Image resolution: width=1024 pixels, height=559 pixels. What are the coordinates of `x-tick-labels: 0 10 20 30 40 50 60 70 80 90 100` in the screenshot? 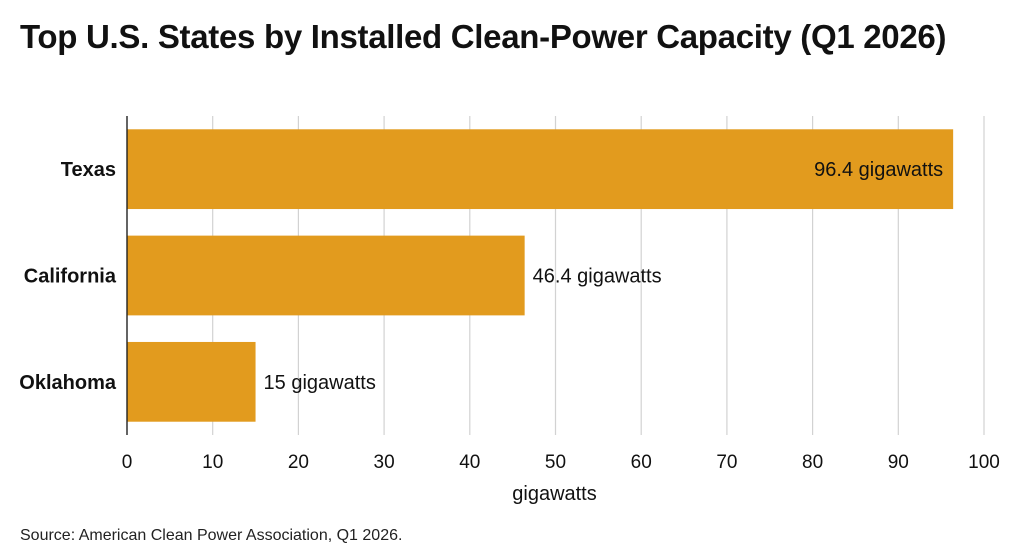 It's located at (561, 462).